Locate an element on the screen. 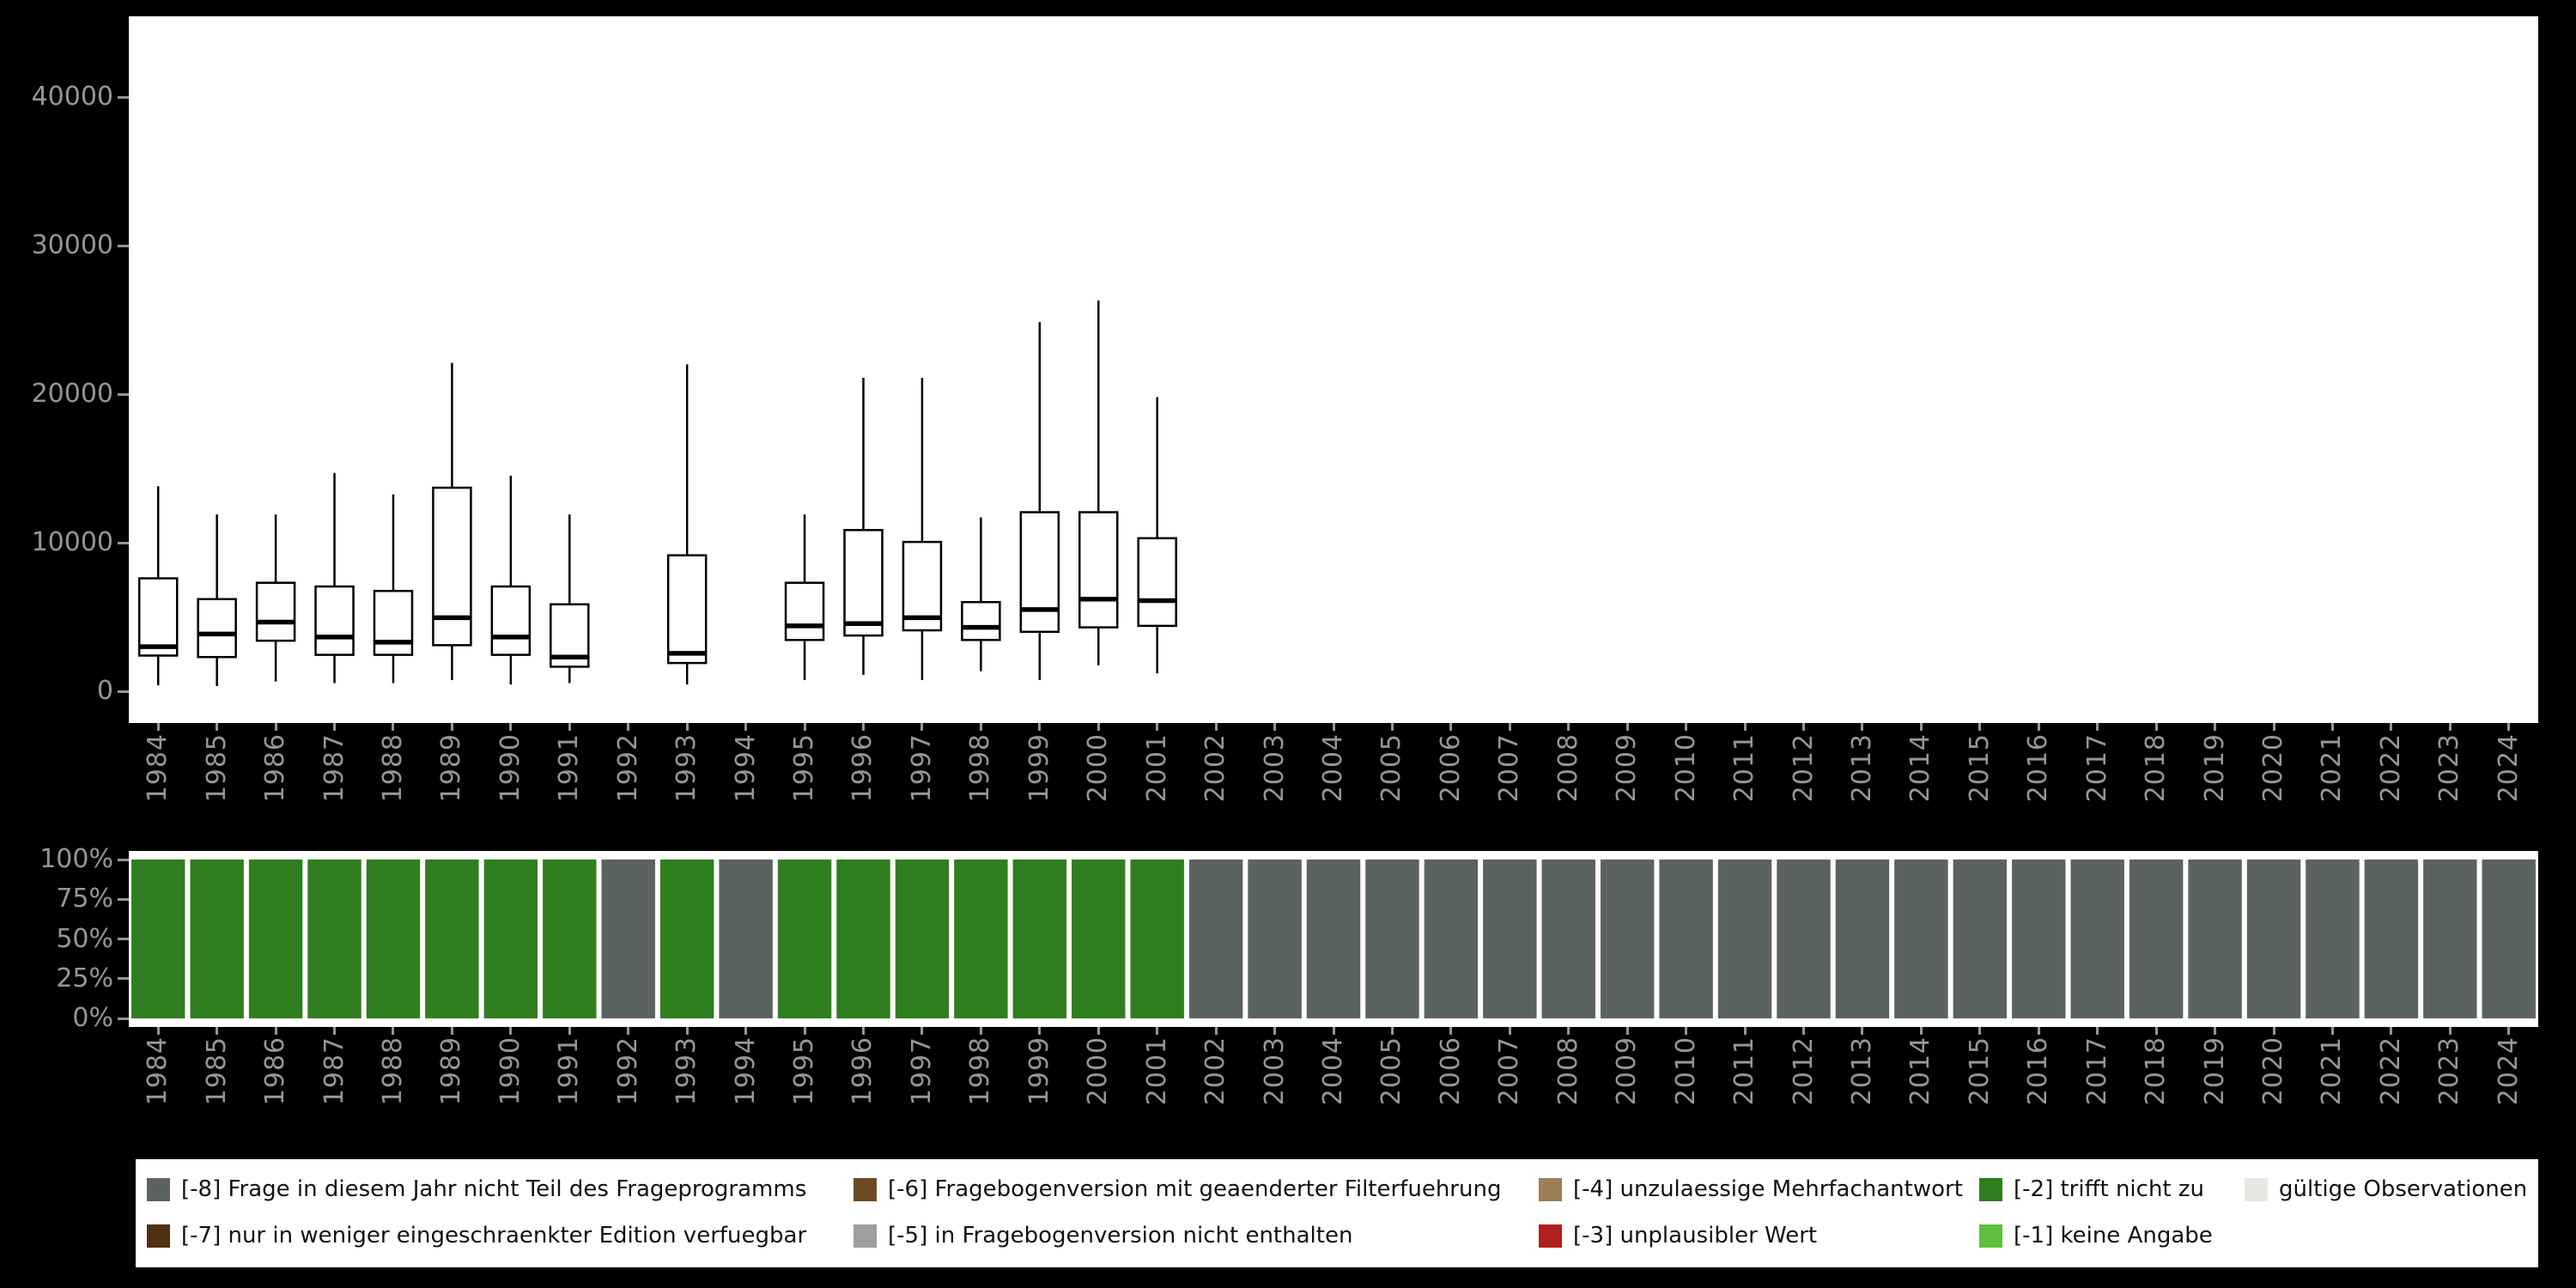 Image resolution: width=2576 pixels, height=1288 pixels. missing-bar-2016 is located at coordinates (2039, 939).